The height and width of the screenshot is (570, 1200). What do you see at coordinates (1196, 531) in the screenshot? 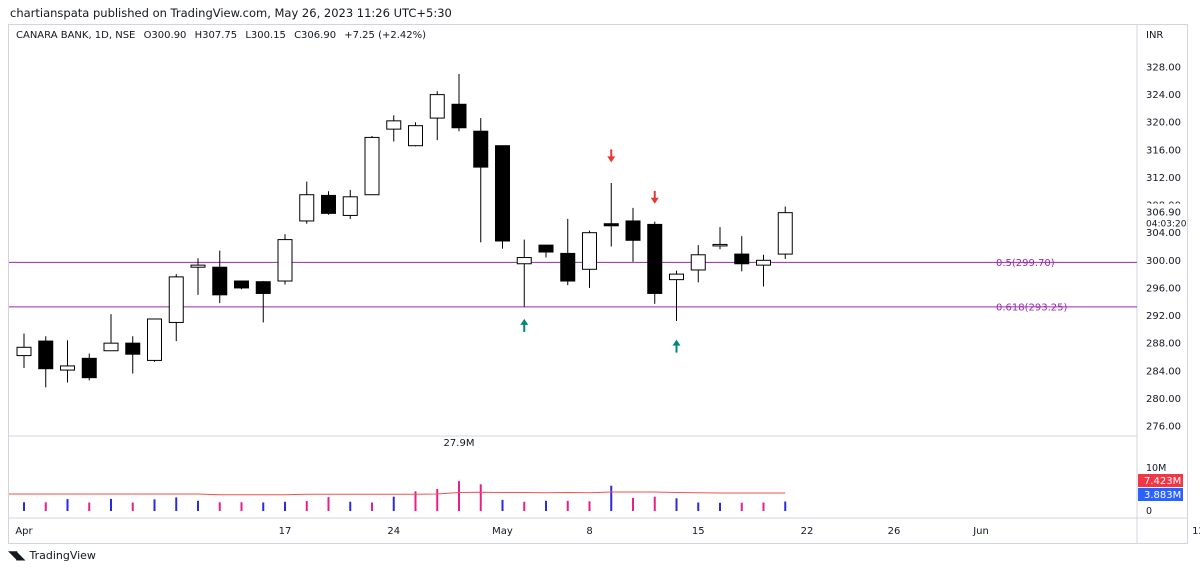
I see `x-tick-label: 12` at bounding box center [1196, 531].